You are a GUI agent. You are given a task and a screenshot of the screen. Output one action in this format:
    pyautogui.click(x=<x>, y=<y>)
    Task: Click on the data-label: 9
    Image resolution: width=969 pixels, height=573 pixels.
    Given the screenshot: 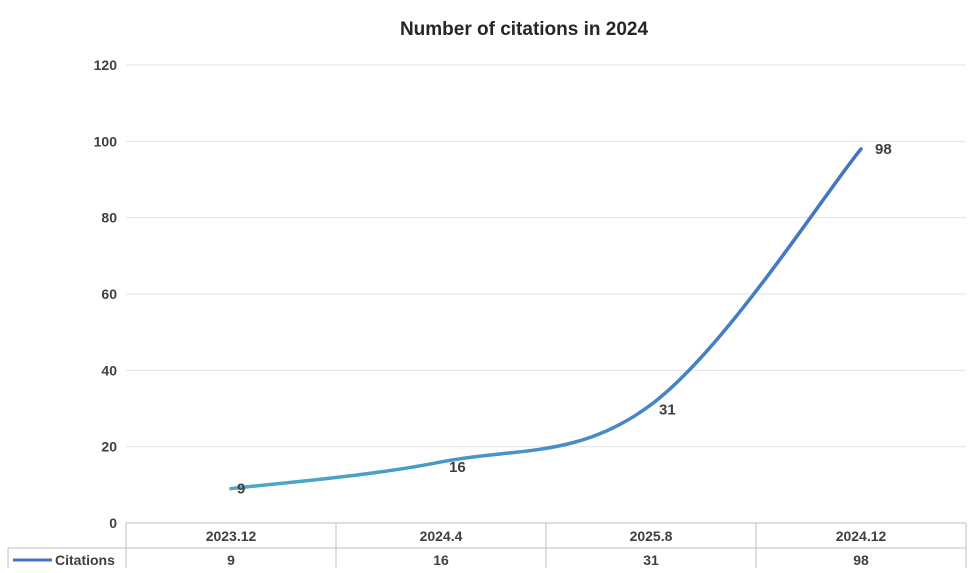 What is the action you would take?
    pyautogui.click(x=241, y=489)
    